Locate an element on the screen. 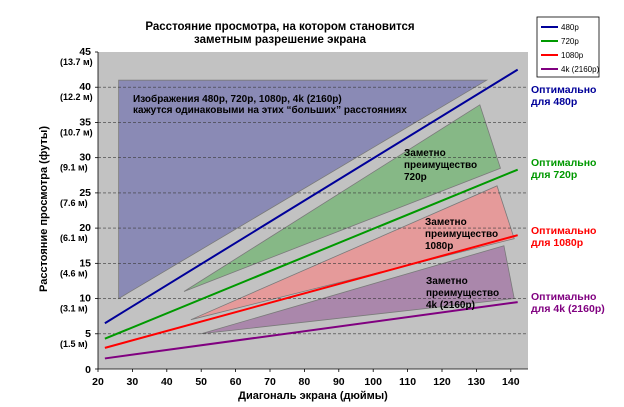  x-tick-label: 20 is located at coordinates (98, 382).